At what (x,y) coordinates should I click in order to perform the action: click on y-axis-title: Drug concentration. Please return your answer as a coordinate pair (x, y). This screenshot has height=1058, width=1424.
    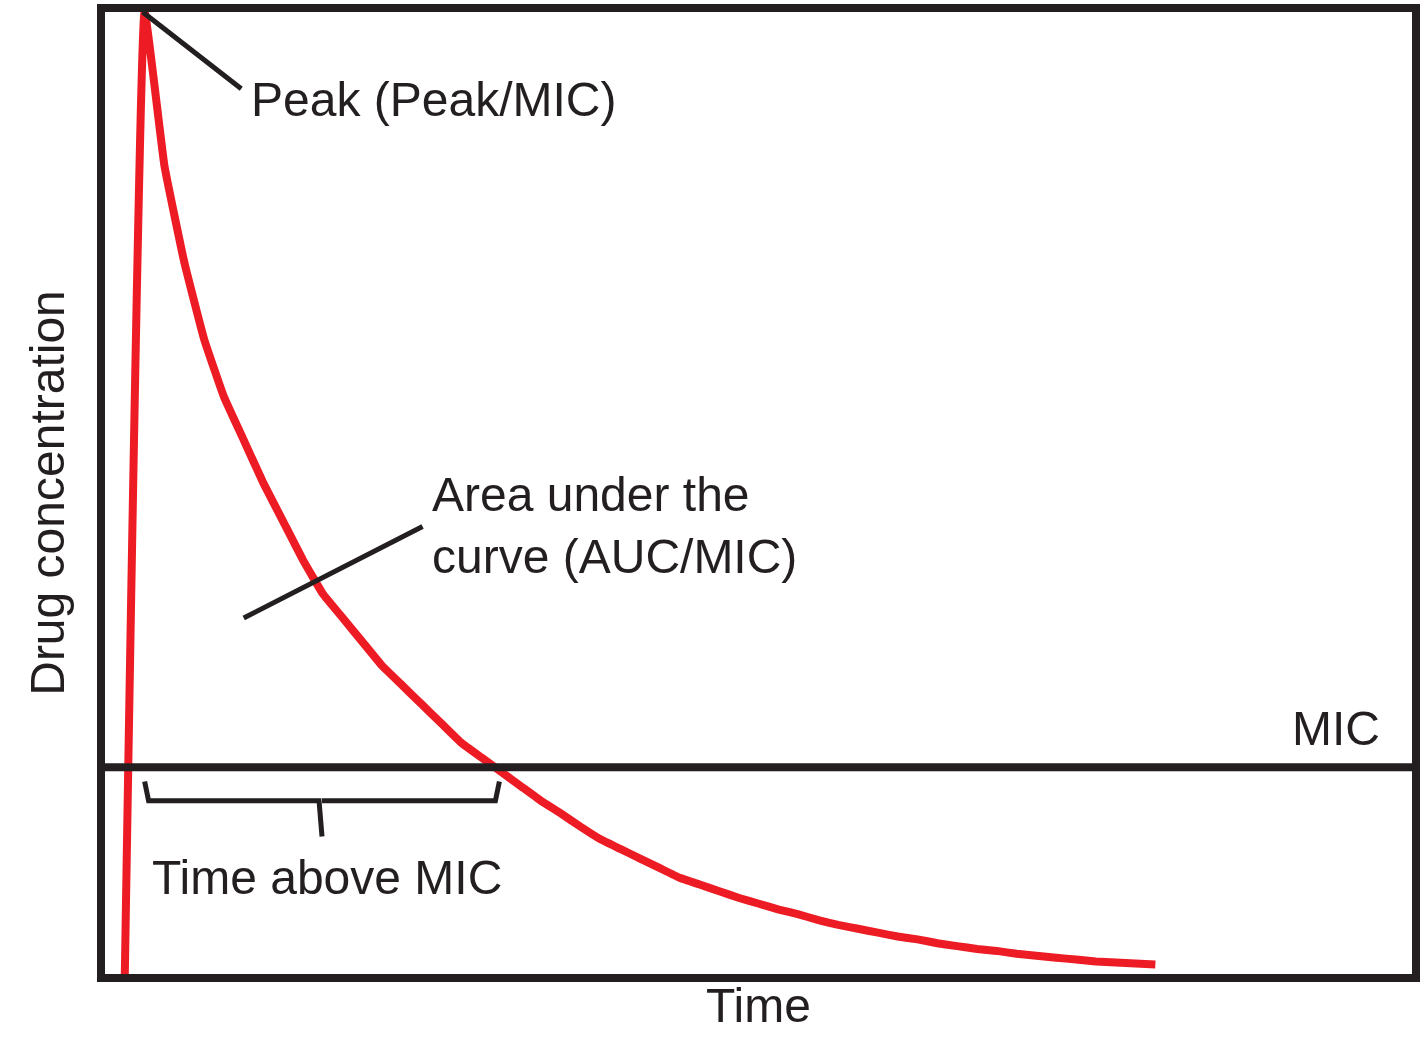
    Looking at the image, I should click on (48, 493).